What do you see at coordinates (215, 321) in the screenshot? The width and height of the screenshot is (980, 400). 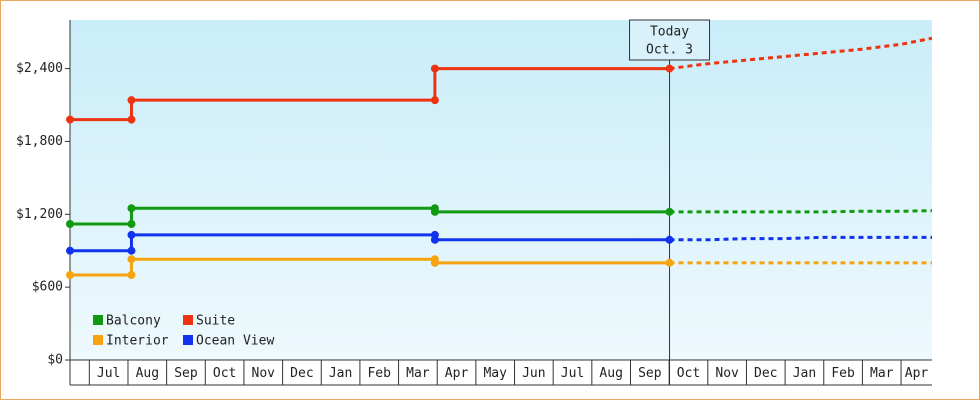 I see `legend-label: Suite` at bounding box center [215, 321].